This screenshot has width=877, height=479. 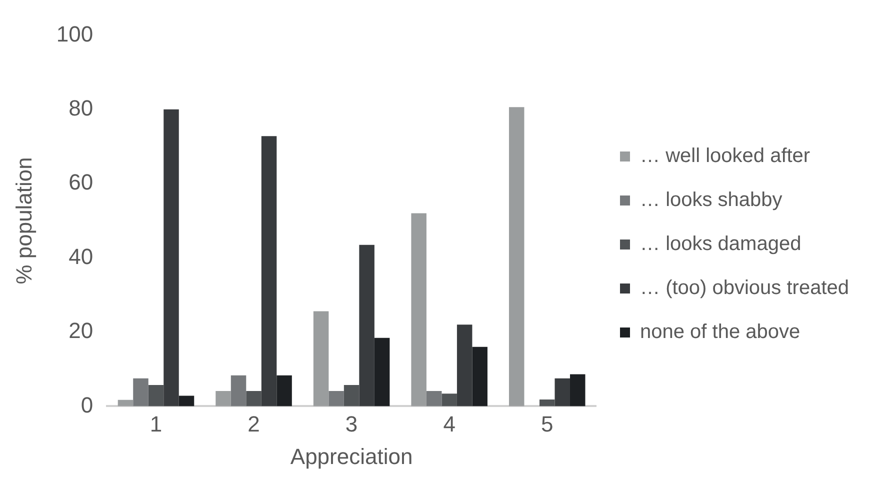 I want to click on x-tick-label: 5, so click(x=547, y=423).